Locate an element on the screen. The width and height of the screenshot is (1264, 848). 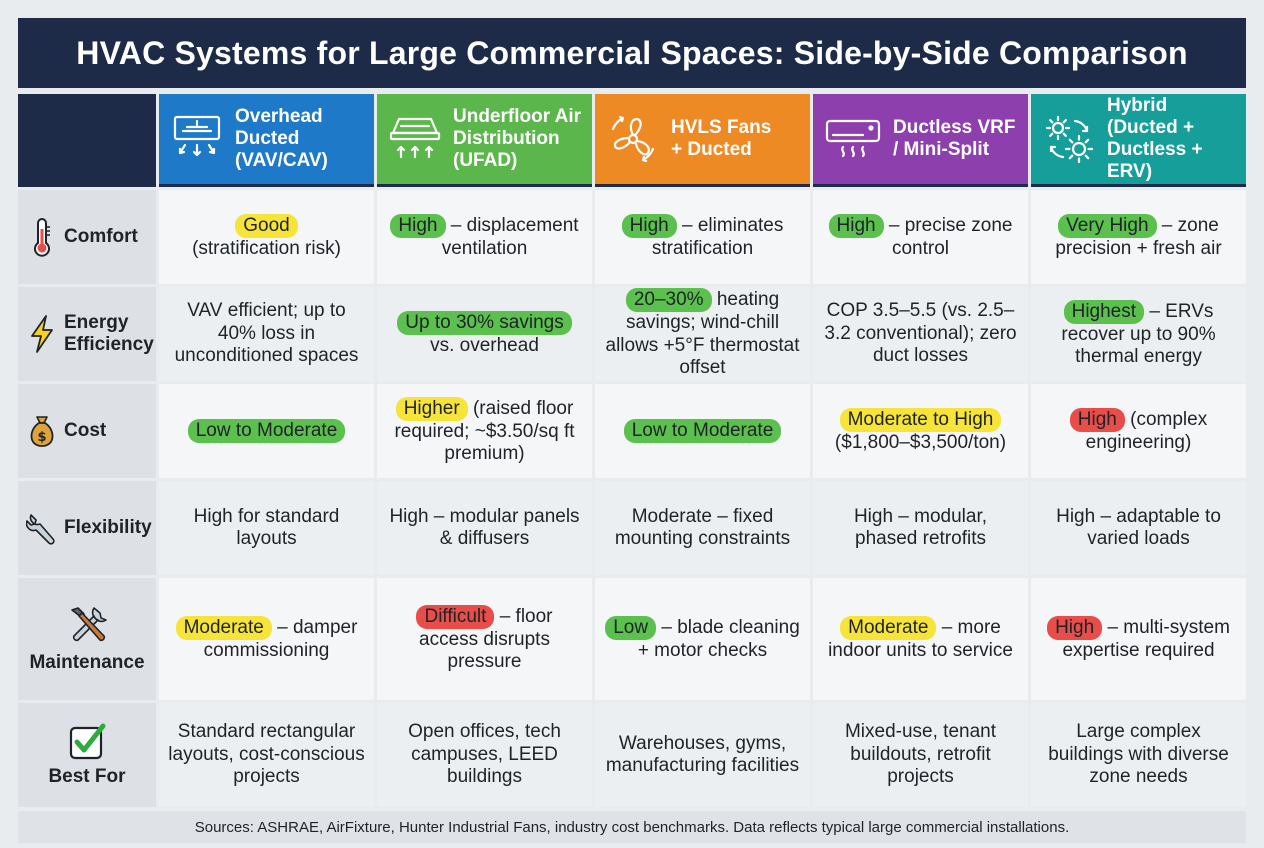
floor-diffuser-icon is located at coordinates (415, 139).